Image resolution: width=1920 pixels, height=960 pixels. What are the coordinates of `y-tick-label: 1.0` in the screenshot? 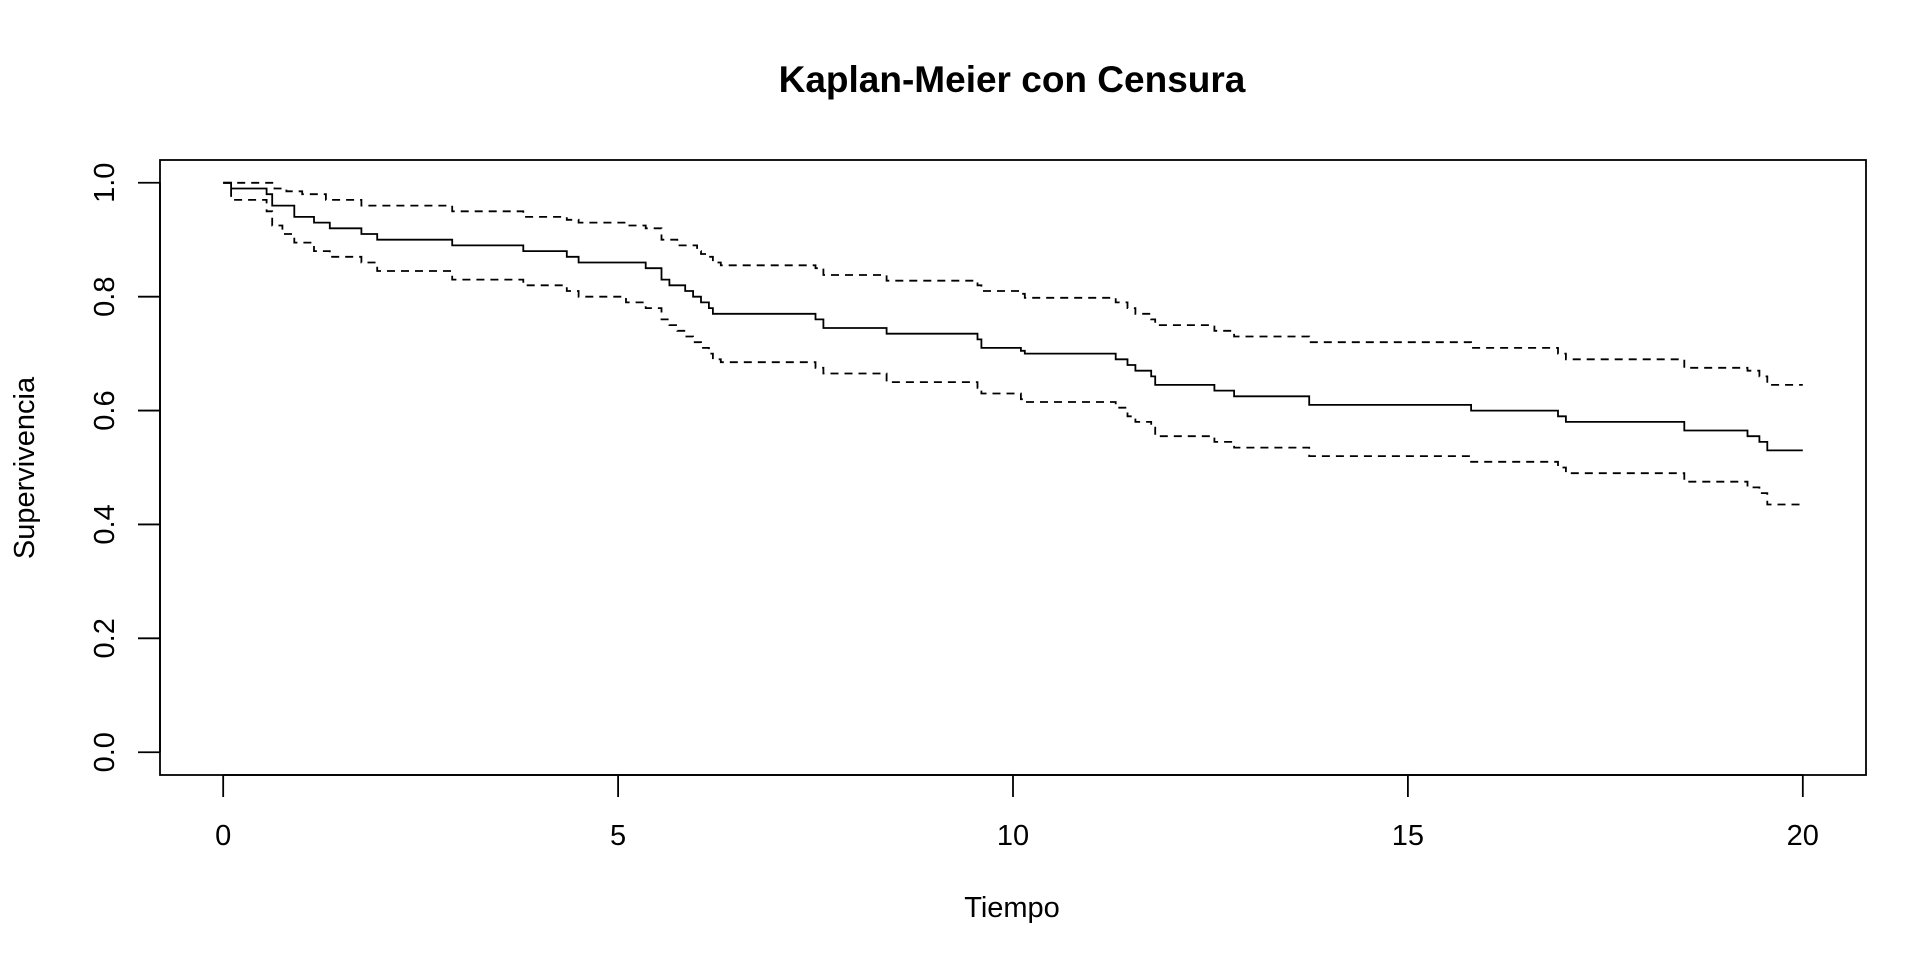 It's located at (105, 183).